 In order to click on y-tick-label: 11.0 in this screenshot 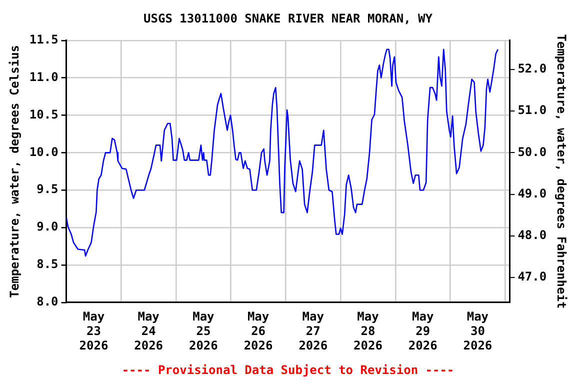, I will do `click(43, 77)`.